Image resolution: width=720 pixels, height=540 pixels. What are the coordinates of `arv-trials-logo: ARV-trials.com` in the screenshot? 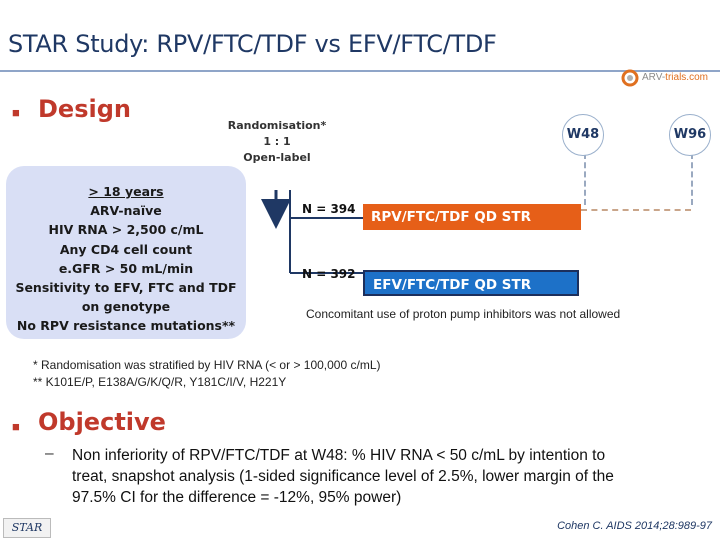 It's located at (667, 79).